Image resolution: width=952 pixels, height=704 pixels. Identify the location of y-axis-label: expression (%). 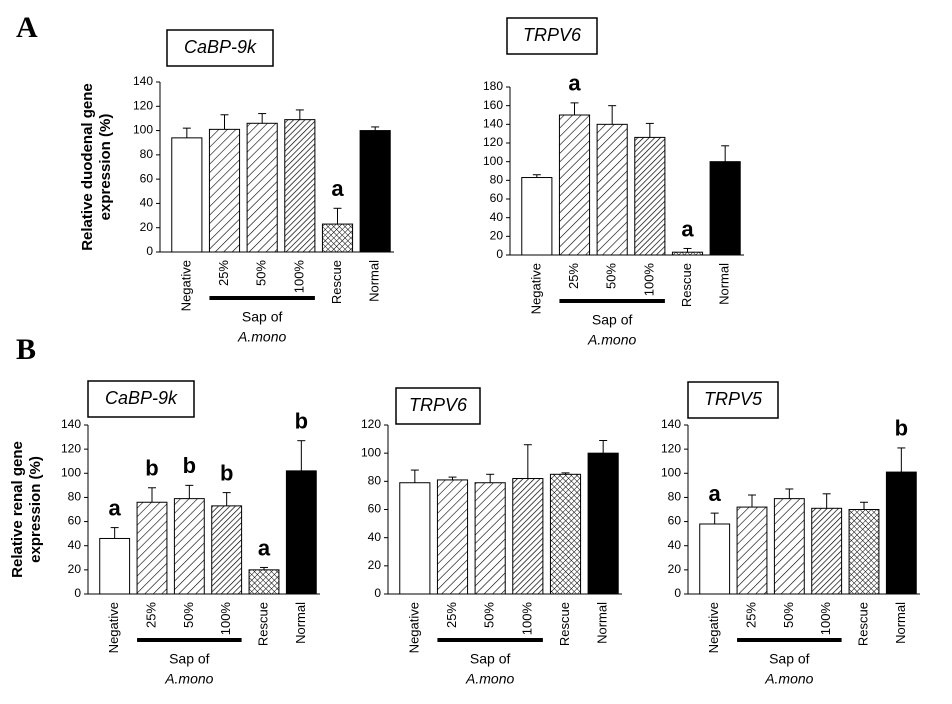
(105, 167).